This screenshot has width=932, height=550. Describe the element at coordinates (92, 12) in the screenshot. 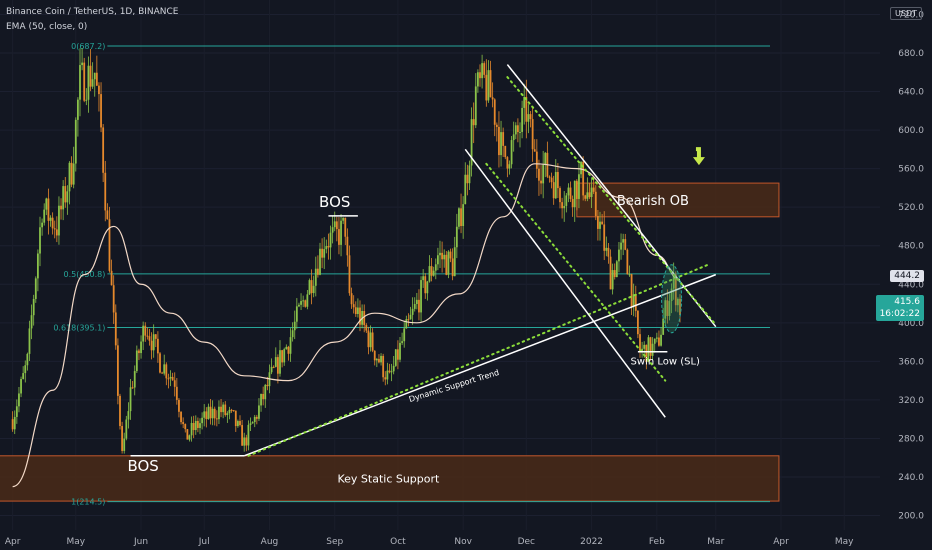

I see `symbol-title: Binance Coin / TetherUS, 1D, BINANCE` at that location.